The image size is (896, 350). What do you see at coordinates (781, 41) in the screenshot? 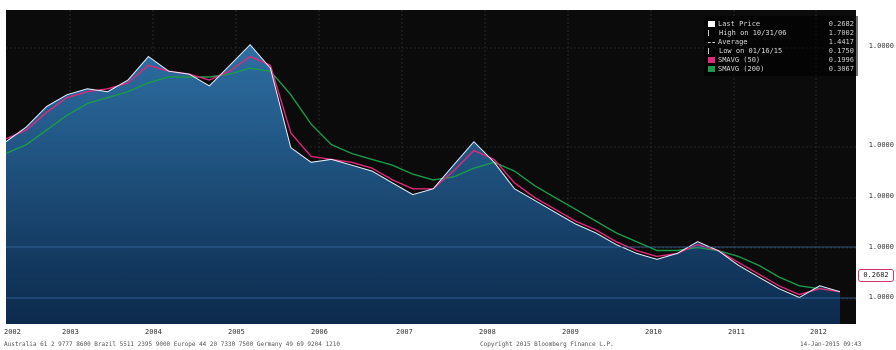
I see `legend-item: Average 1.4417` at bounding box center [781, 41].